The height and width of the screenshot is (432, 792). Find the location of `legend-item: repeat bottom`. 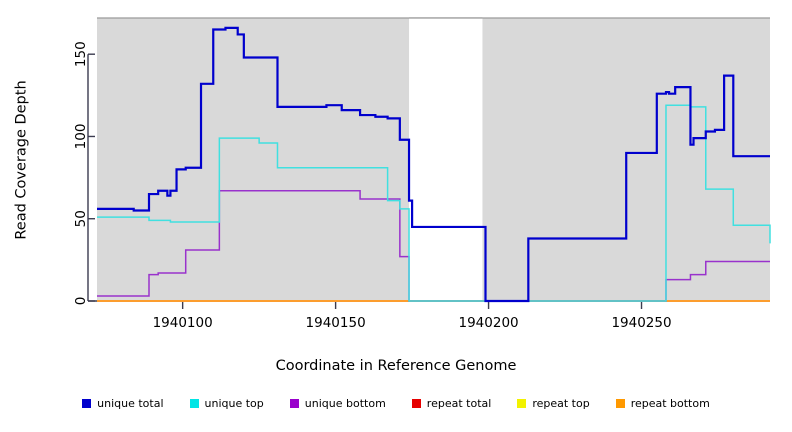

legend-item: repeat bottom is located at coordinates (662, 403).